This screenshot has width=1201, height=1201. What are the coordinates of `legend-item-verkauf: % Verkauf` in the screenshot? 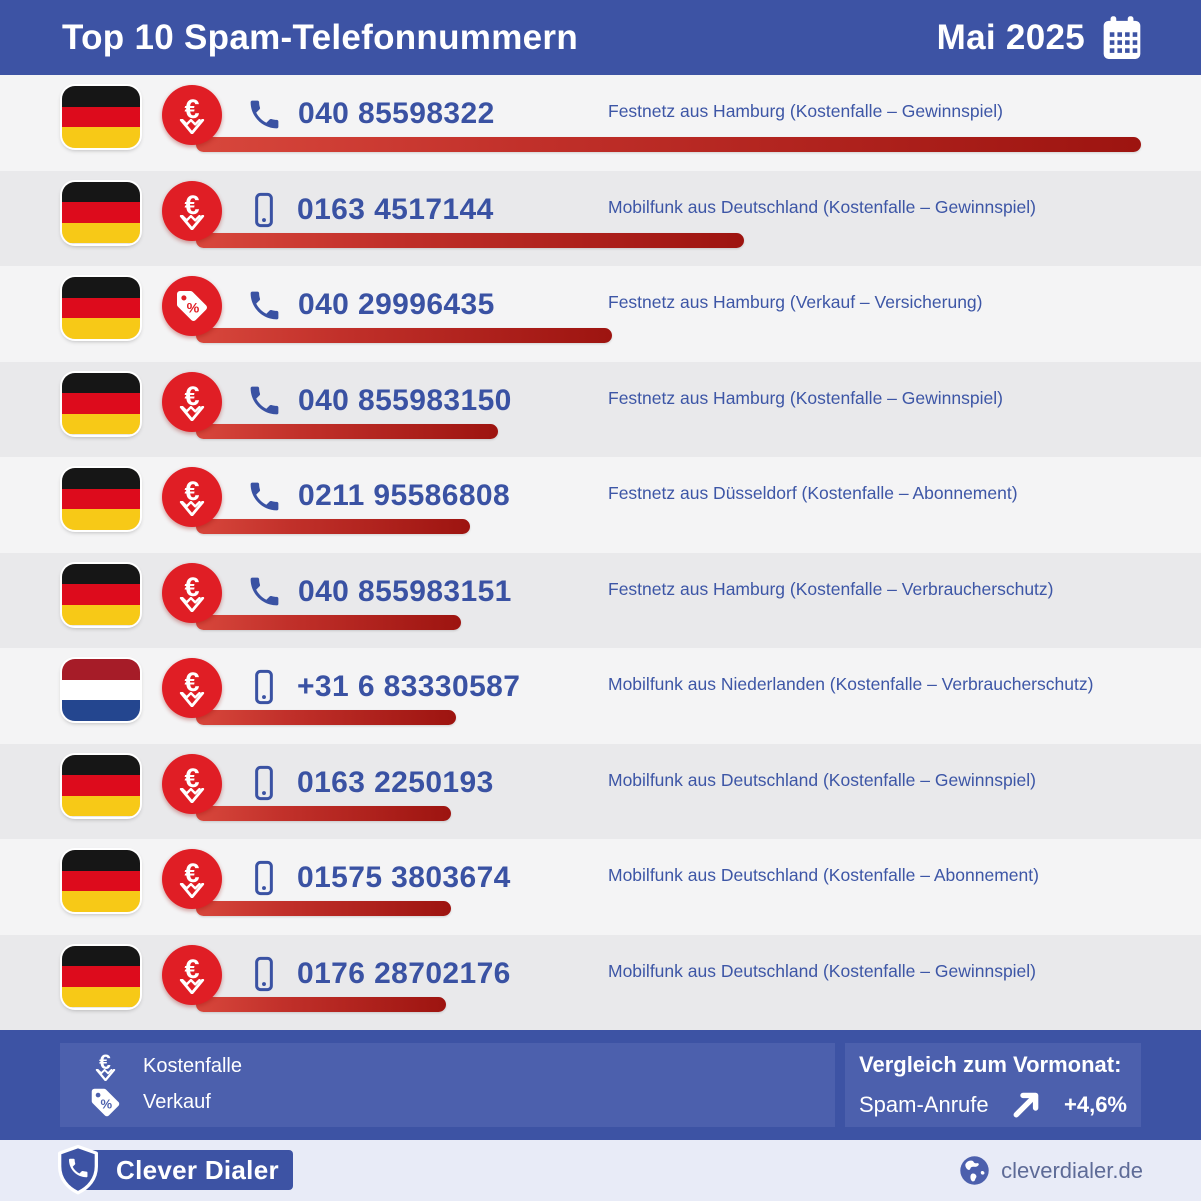 It's located at (460, 1102).